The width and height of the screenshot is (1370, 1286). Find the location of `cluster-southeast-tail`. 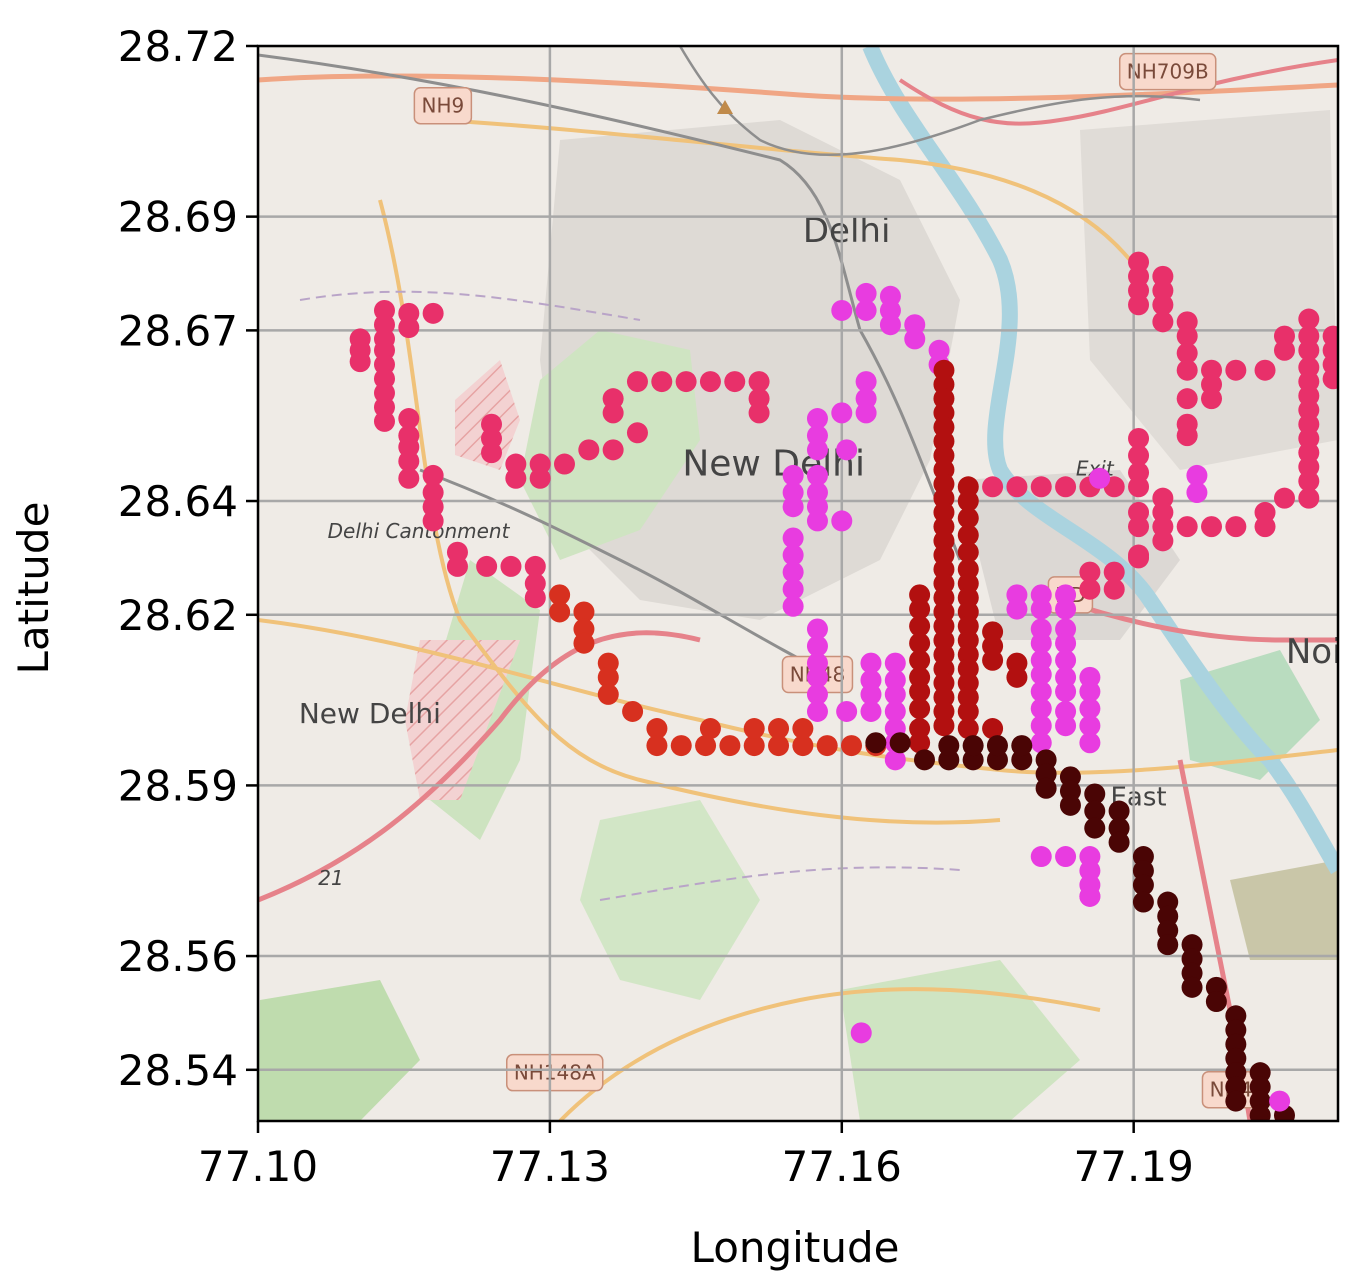

cluster-southeast-tail is located at coordinates (1080, 926).